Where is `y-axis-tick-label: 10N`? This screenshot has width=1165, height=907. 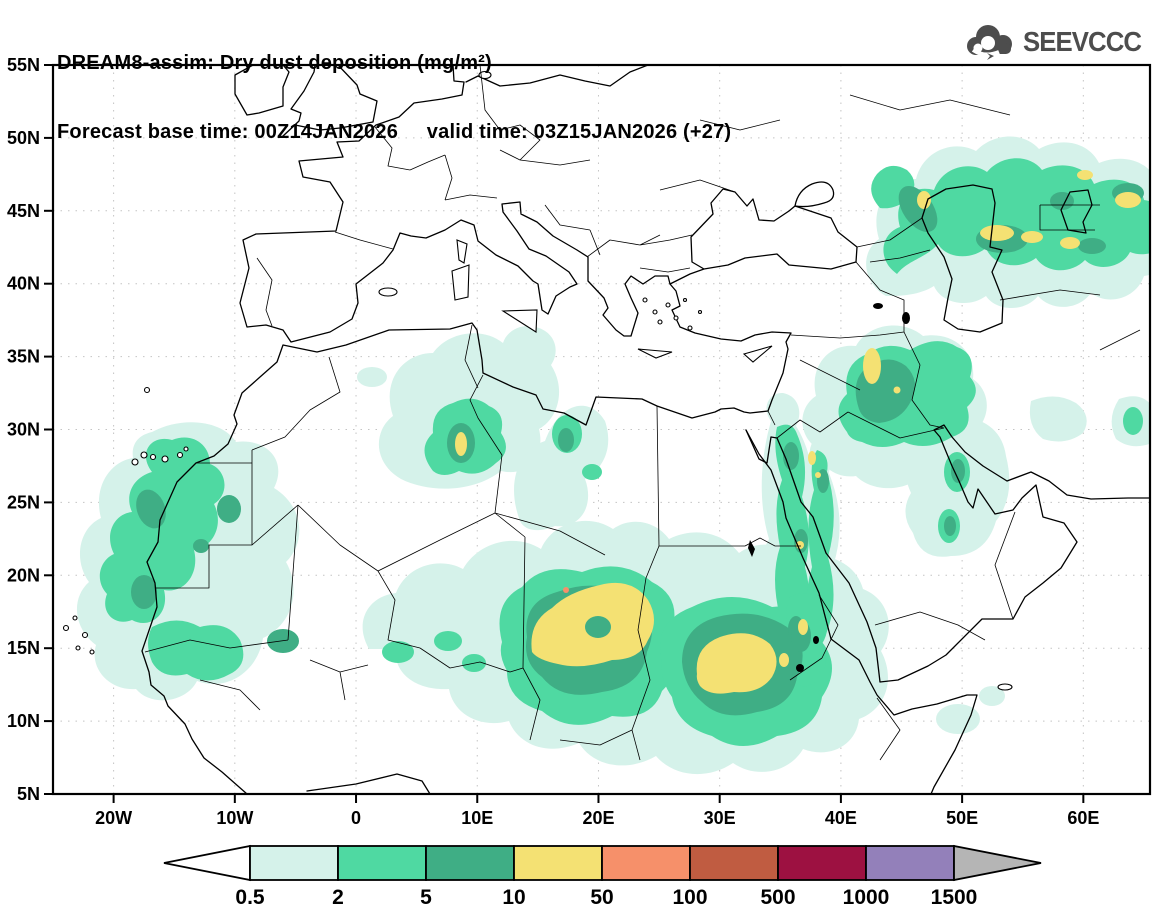 y-axis-tick-label: 10N is located at coordinates (23, 721).